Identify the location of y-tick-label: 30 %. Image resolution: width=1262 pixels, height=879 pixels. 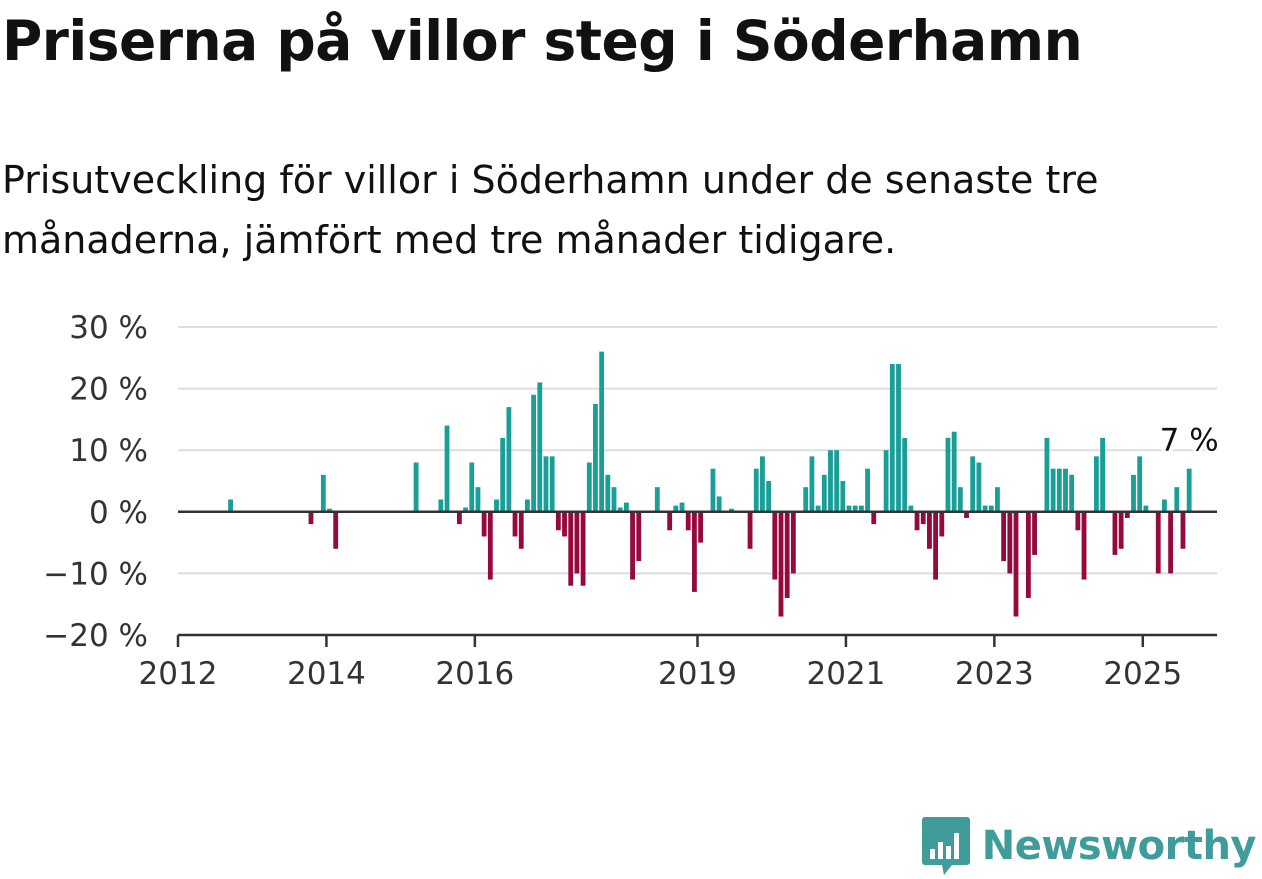
(108, 328).